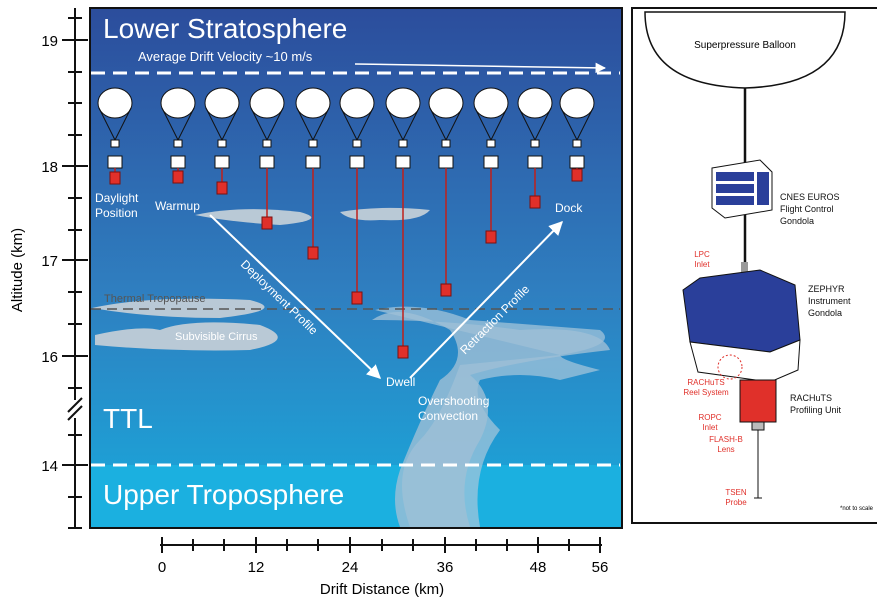  I want to click on instrument-label: Instrument, so click(829, 301).